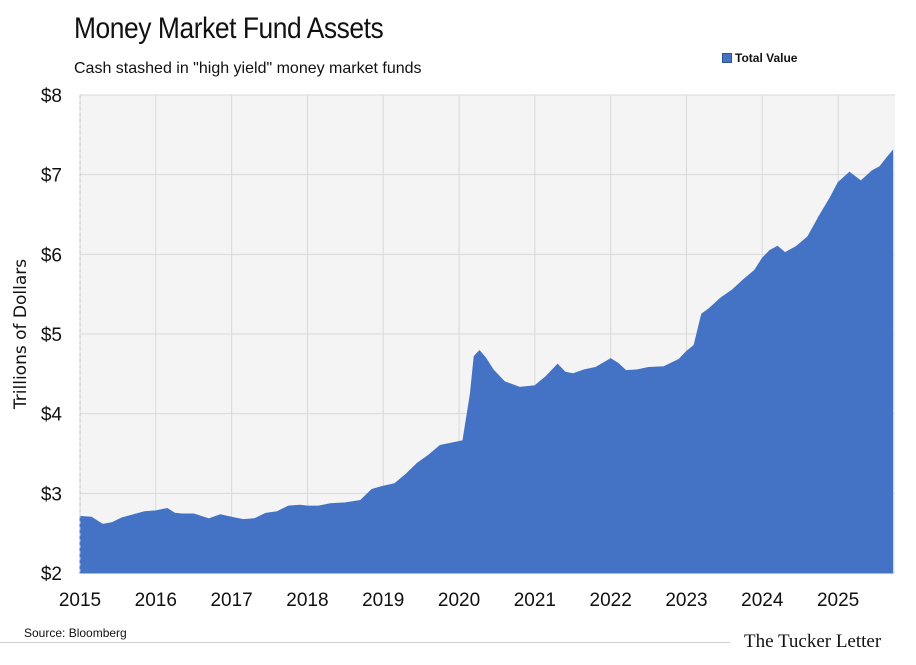 The height and width of the screenshot is (665, 916). What do you see at coordinates (813, 641) in the screenshot?
I see `brand-label: The Tucker Letter` at bounding box center [813, 641].